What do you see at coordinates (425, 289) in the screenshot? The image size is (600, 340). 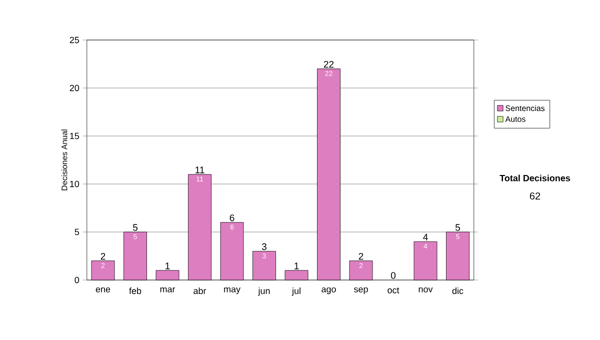 I see `x-tick-label: nov` at bounding box center [425, 289].